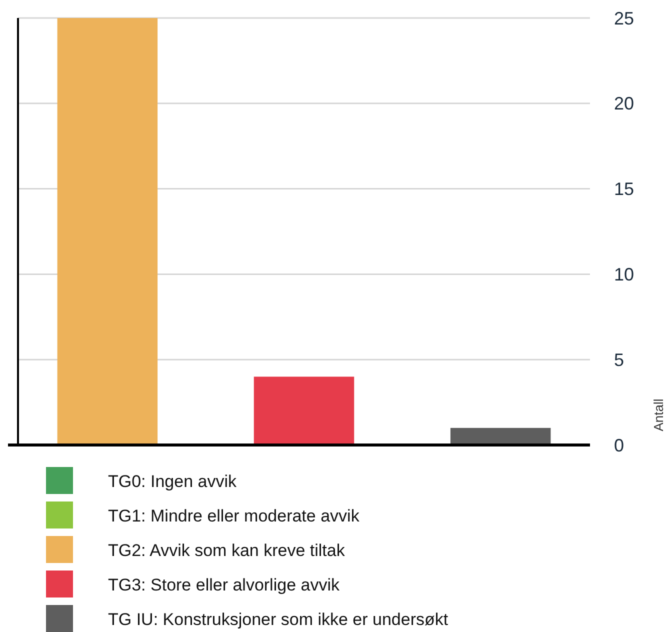 Image resolution: width=671 pixels, height=632 pixels. Describe the element at coordinates (224, 584) in the screenshot. I see `legend-label: TG3: Store eller alvorlige avvik` at that location.